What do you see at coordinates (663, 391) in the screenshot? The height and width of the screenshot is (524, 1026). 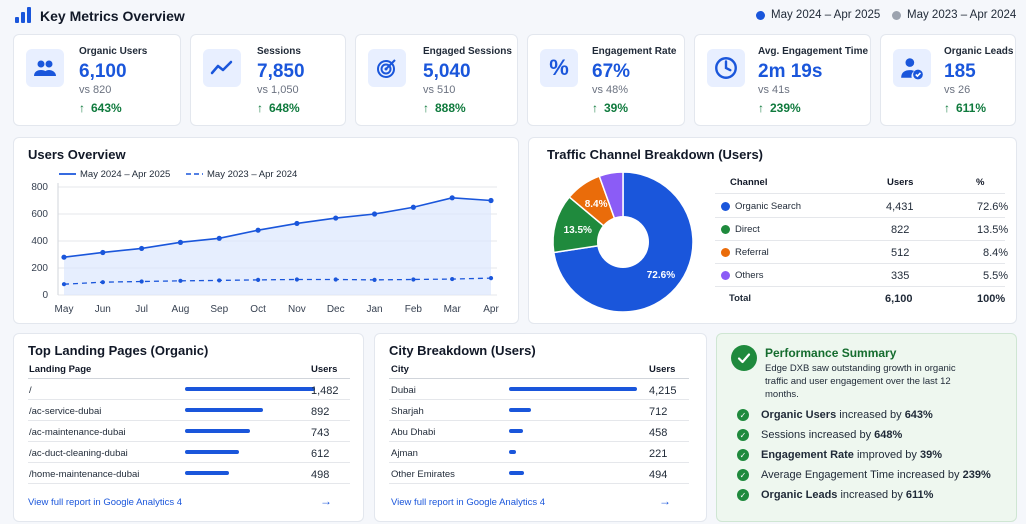 I see `row-users: 4,215` at bounding box center [663, 391].